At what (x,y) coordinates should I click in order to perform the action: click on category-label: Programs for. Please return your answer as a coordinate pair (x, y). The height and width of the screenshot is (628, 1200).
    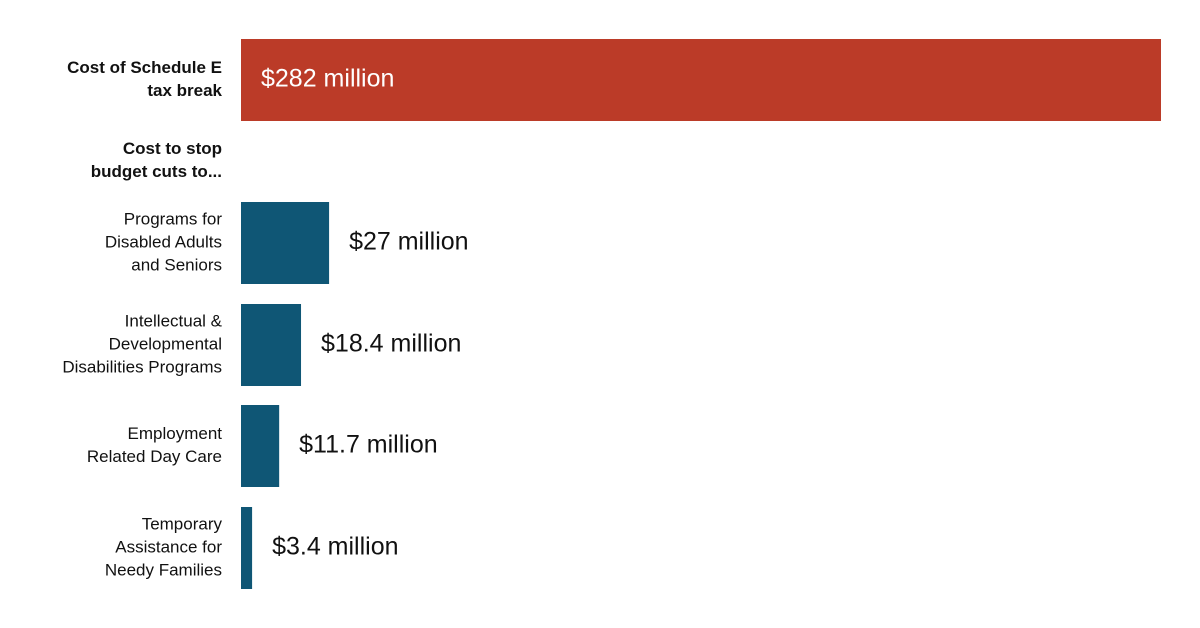
    Looking at the image, I should click on (173, 218).